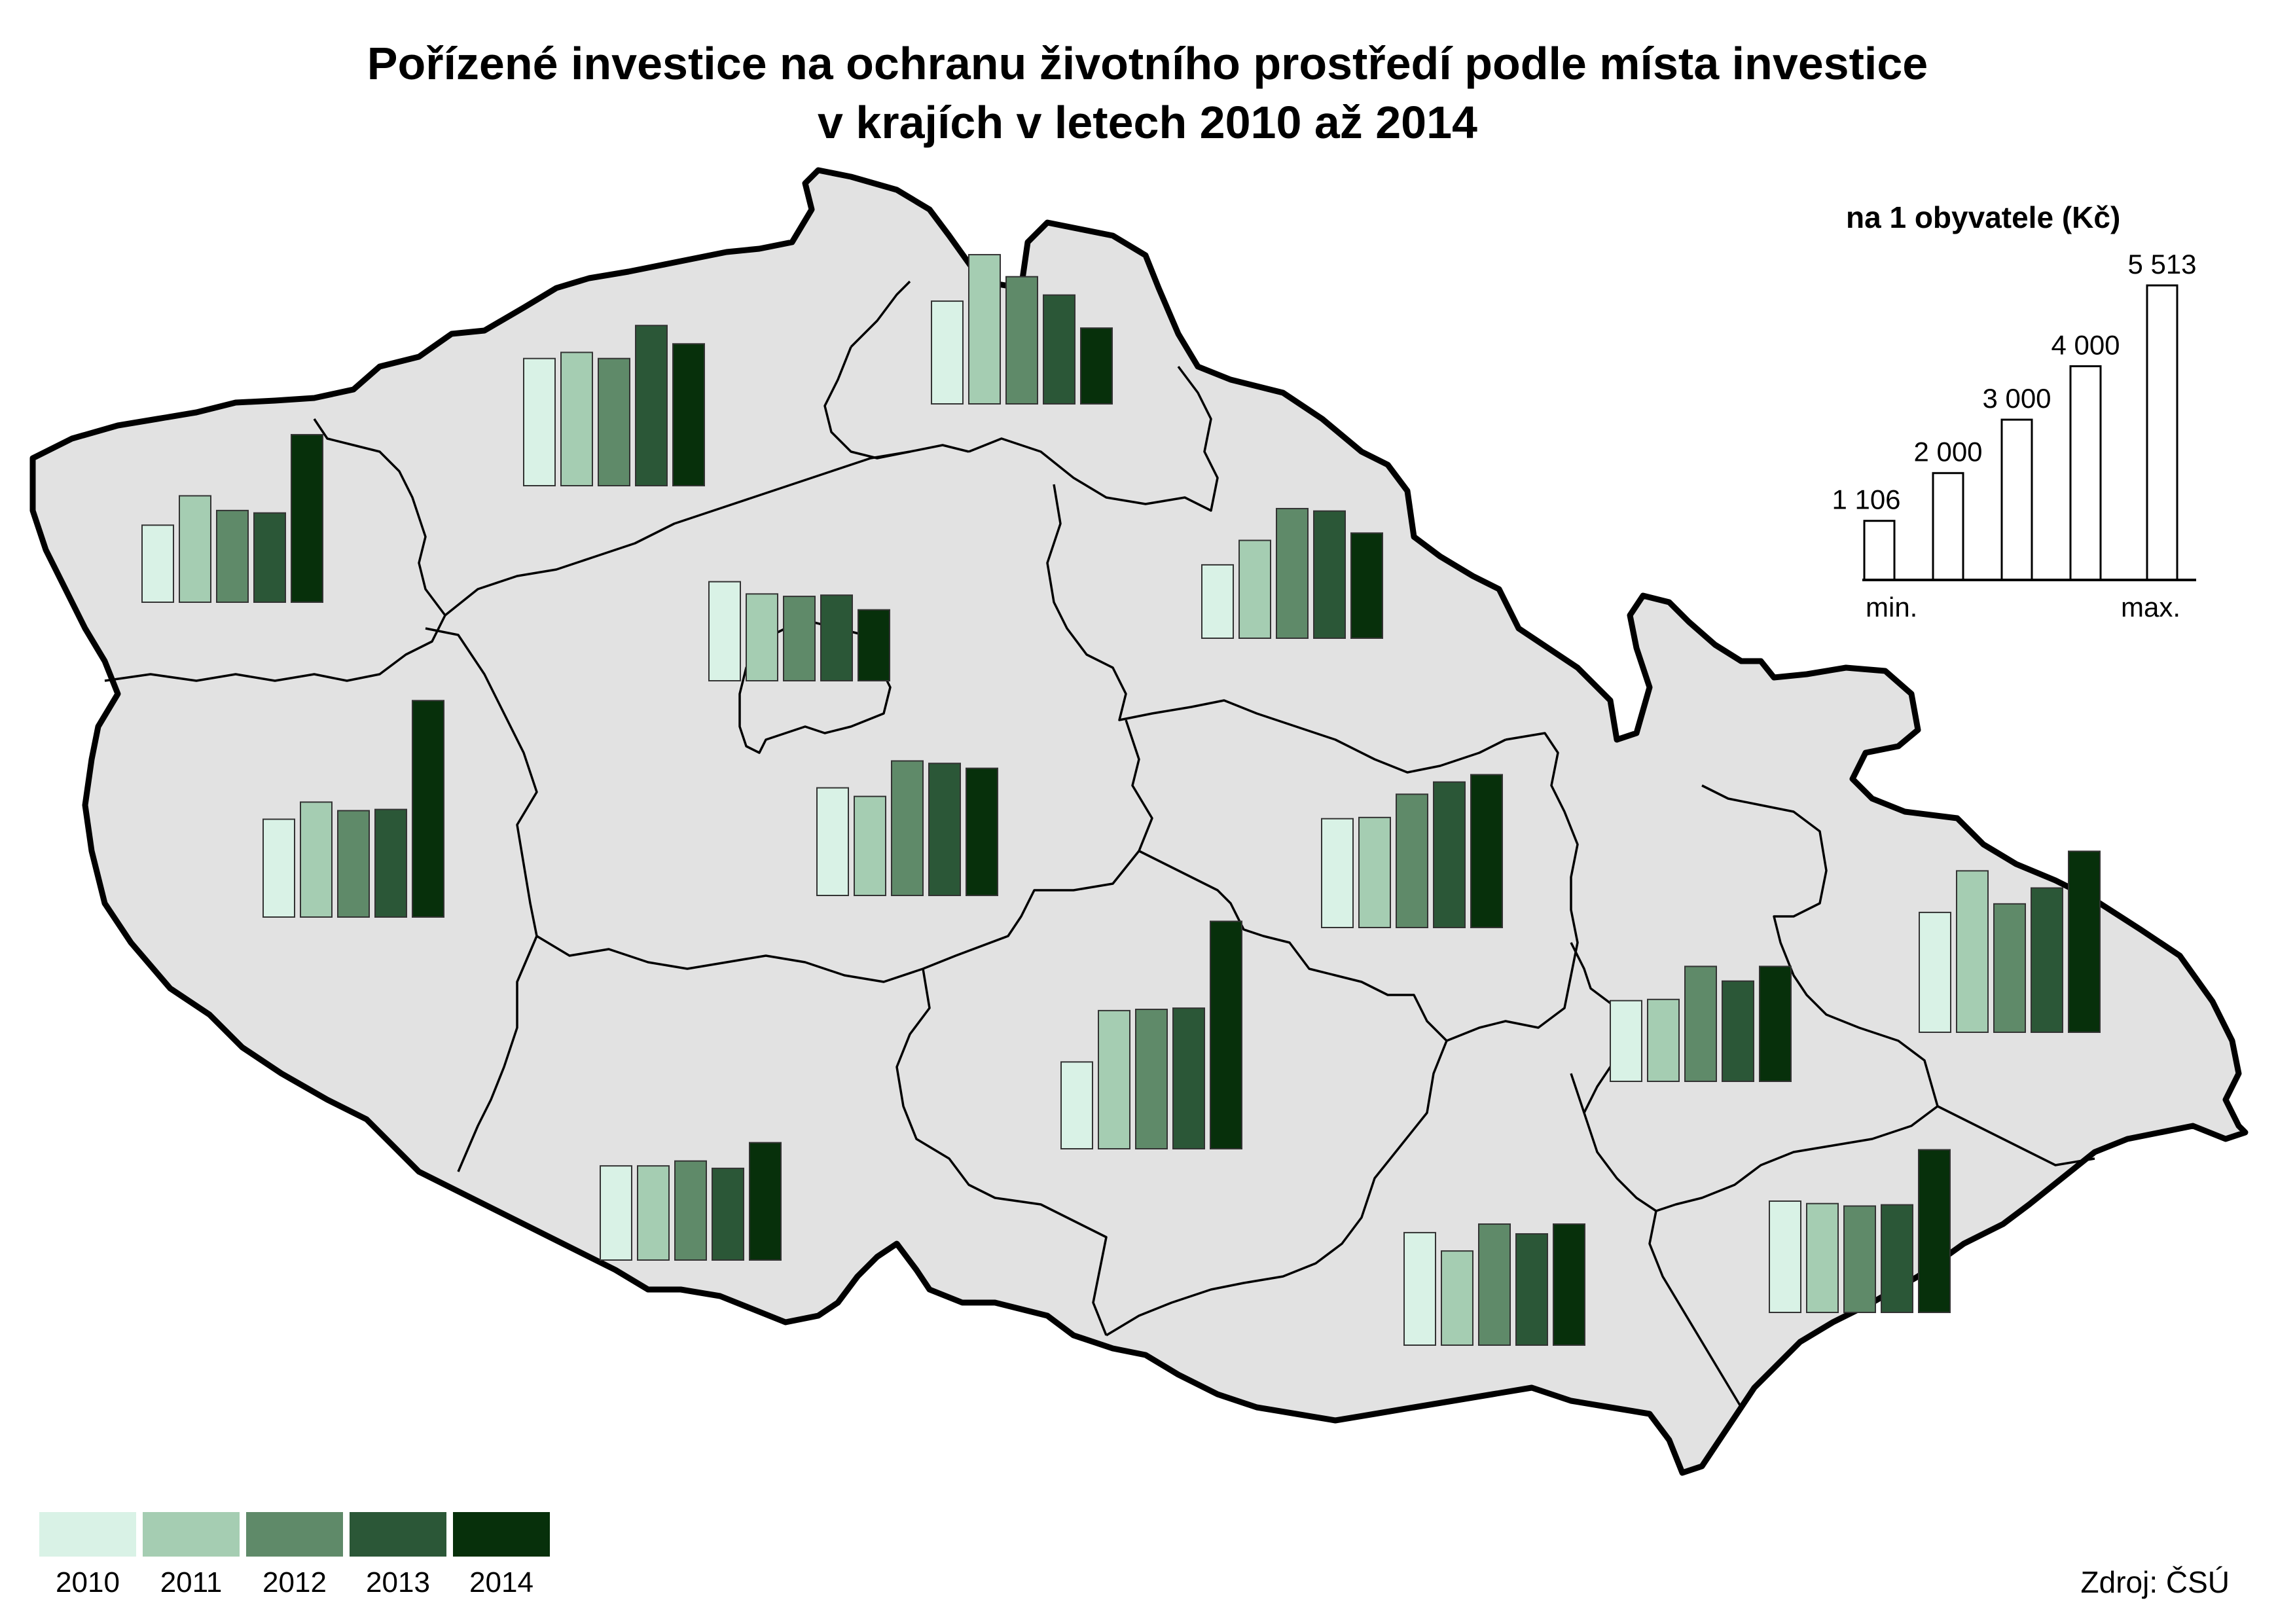 The height and width of the screenshot is (1624, 2295). What do you see at coordinates (2162, 264) in the screenshot?
I see `scale-legend-value-label: 5 513` at bounding box center [2162, 264].